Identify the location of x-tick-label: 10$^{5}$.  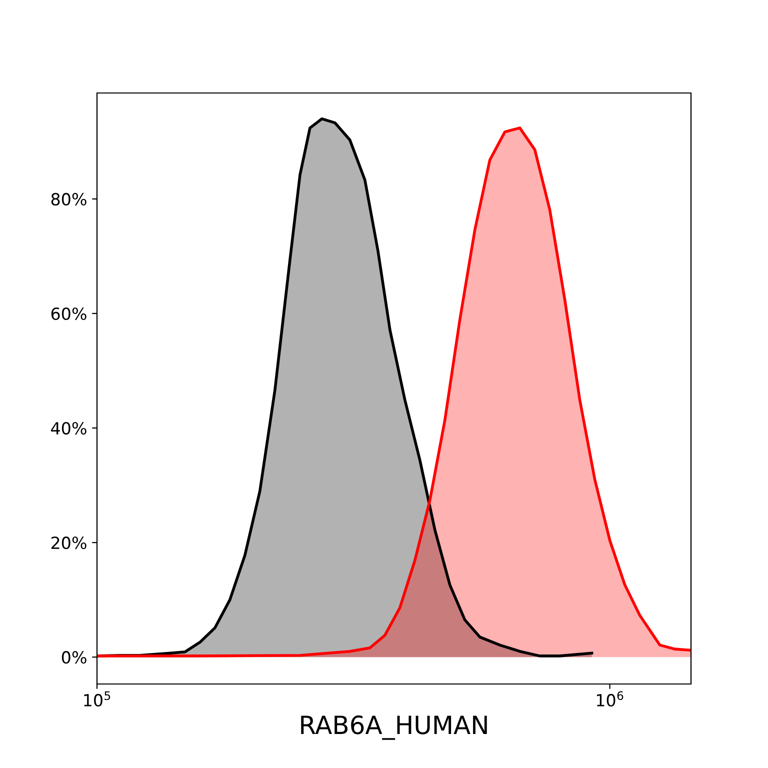
(97, 699).